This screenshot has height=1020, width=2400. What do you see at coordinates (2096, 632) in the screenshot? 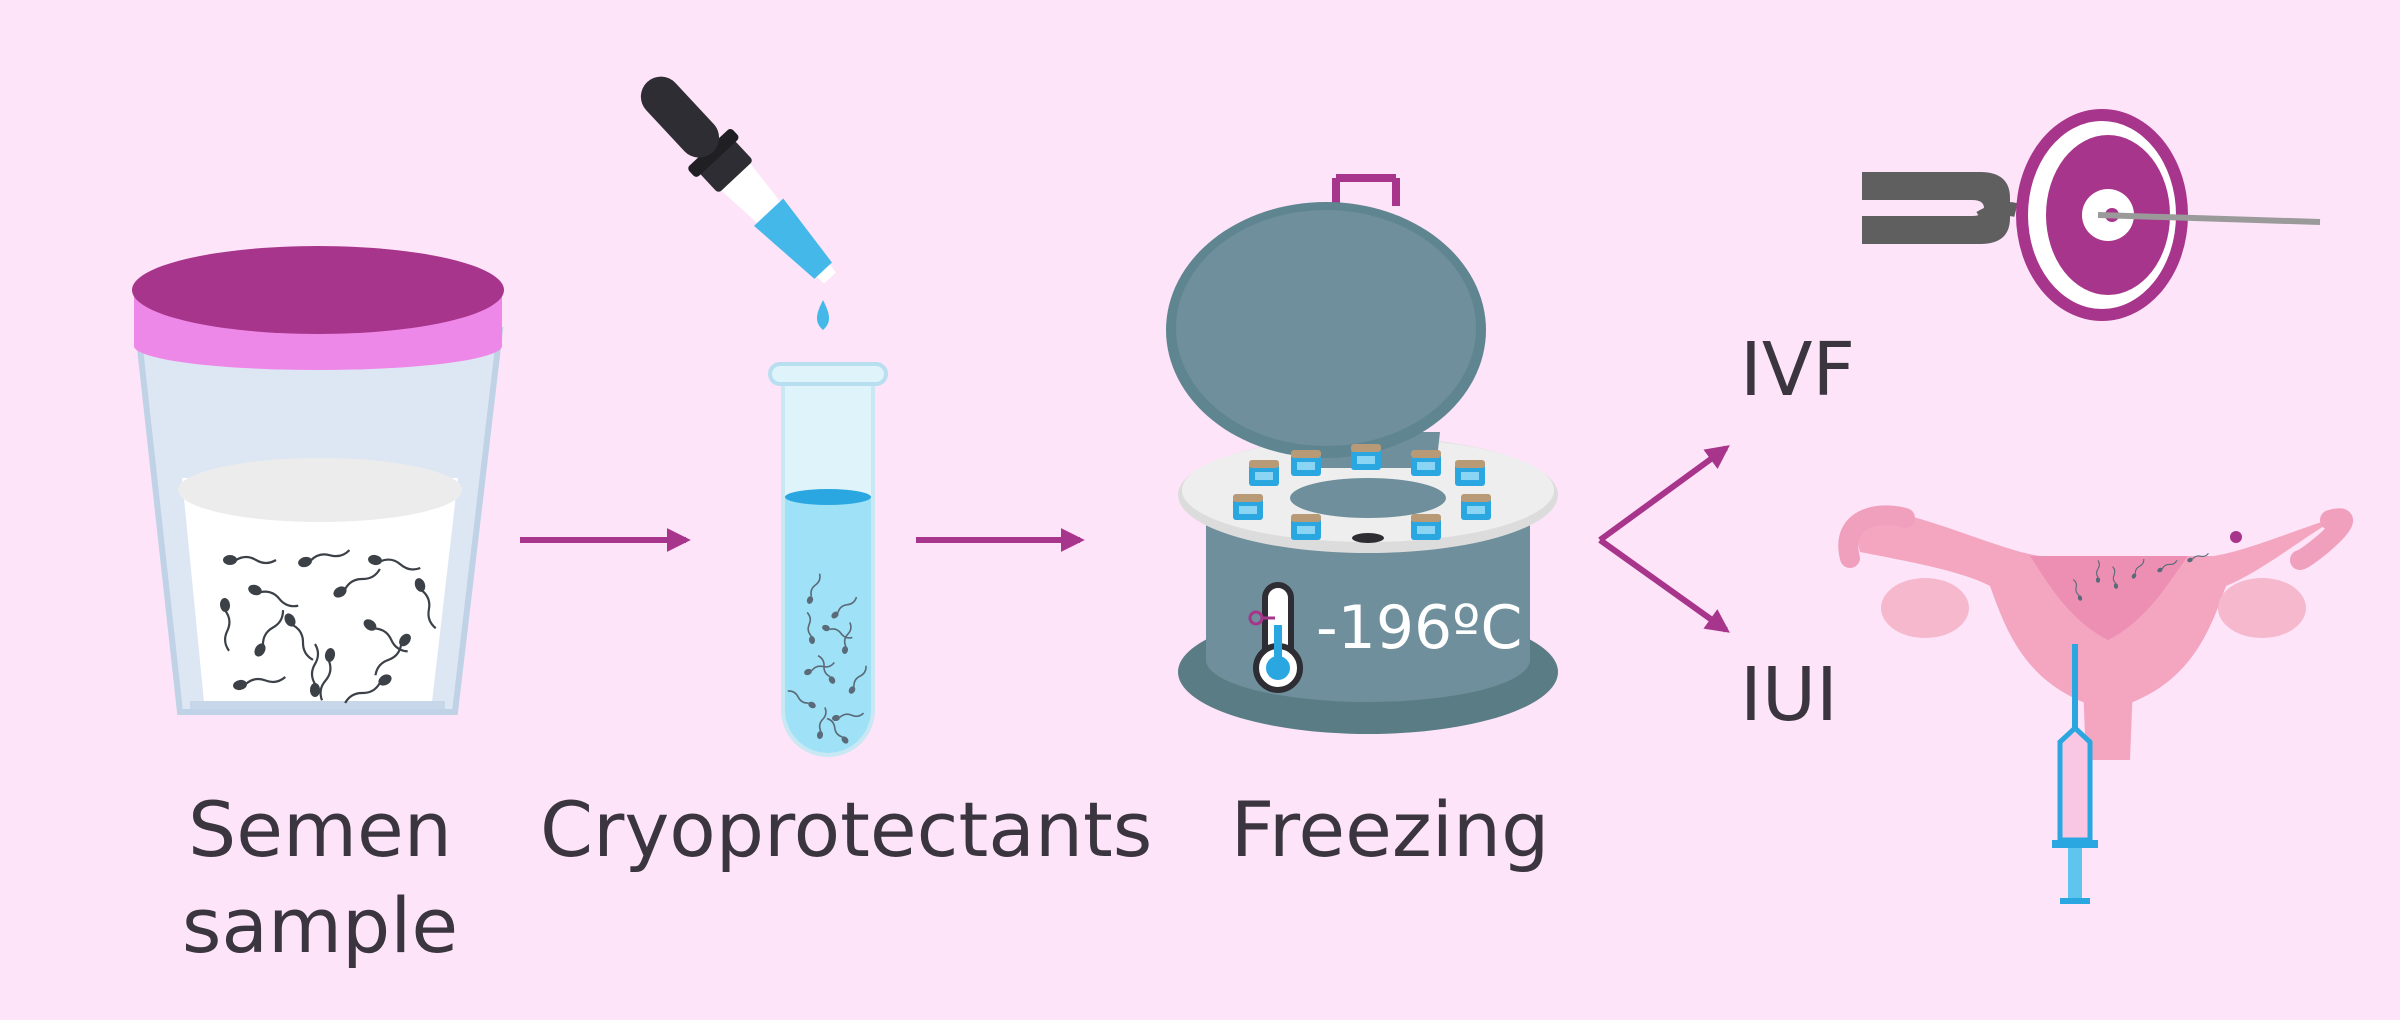
I see `uterus-icon` at bounding box center [2096, 632].